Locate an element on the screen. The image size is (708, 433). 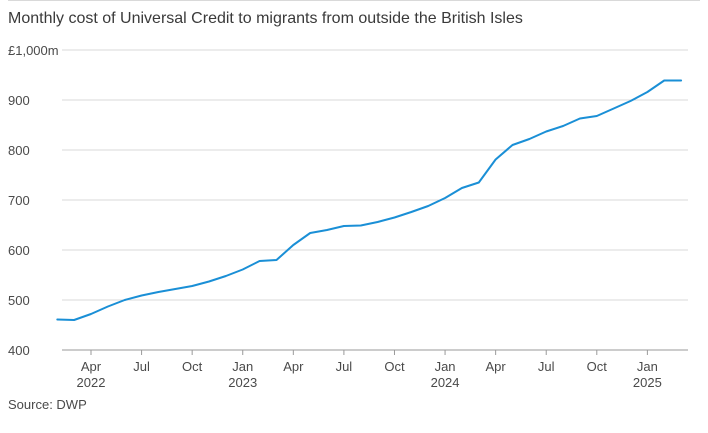
y-tick-label: 500 is located at coordinates (19, 300).